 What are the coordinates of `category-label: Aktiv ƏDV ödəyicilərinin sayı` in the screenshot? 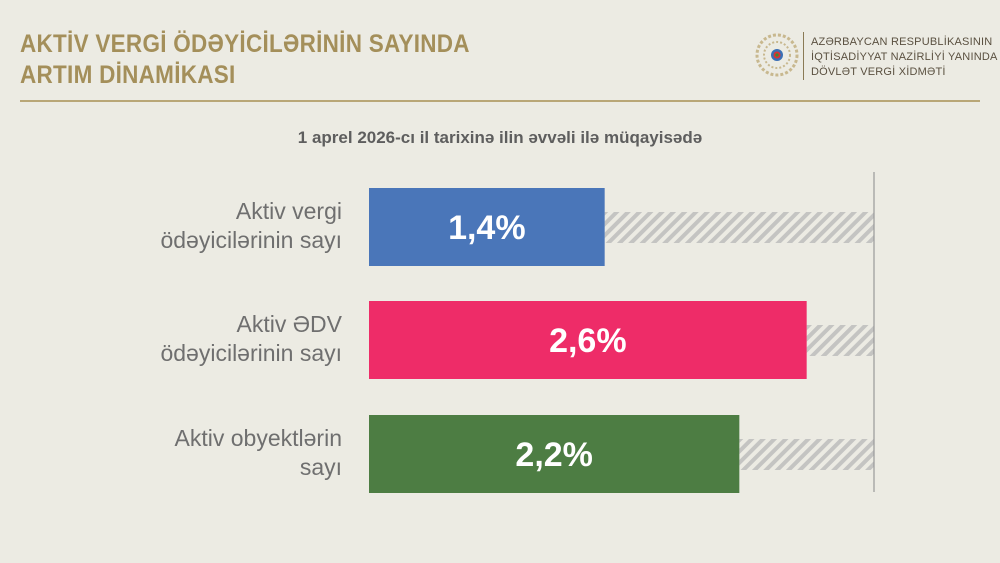 It's located at (212, 339).